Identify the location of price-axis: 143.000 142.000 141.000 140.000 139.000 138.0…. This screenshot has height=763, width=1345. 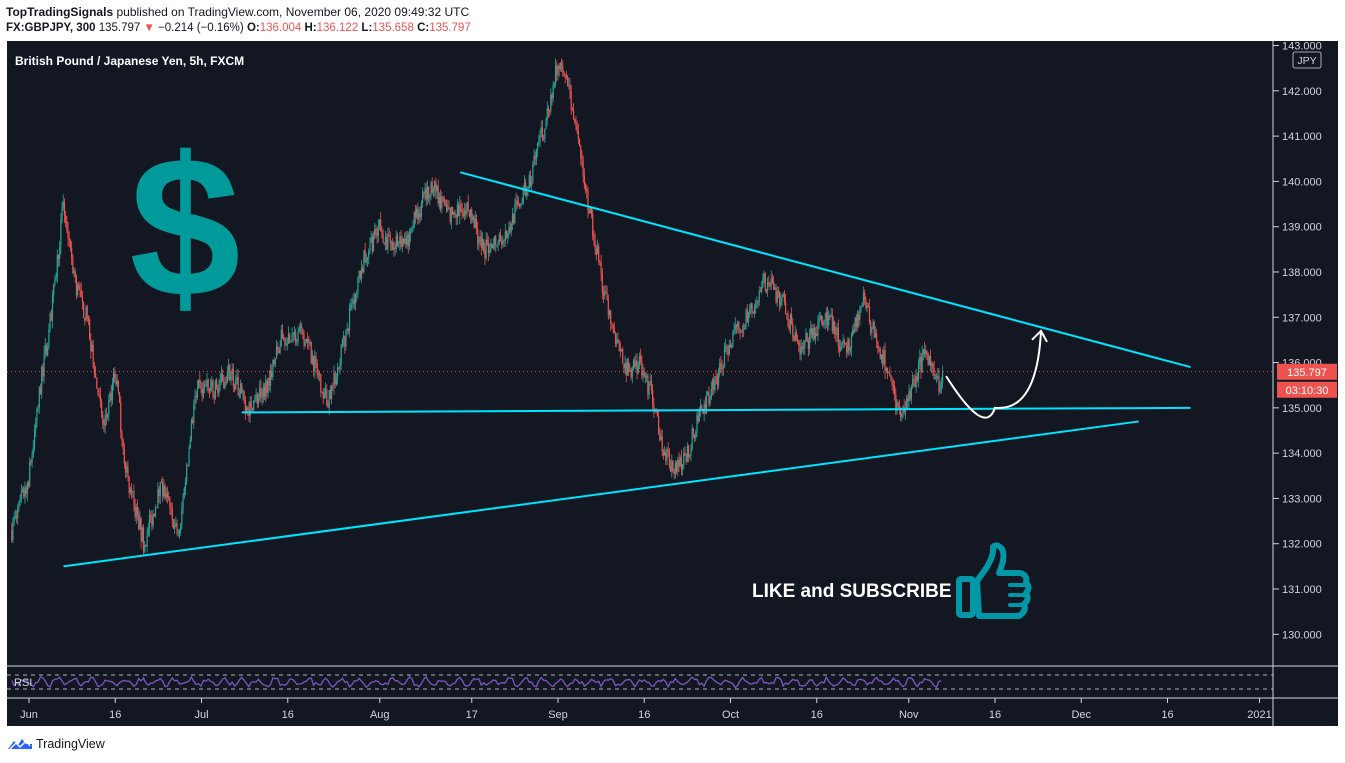
(1297, 383).